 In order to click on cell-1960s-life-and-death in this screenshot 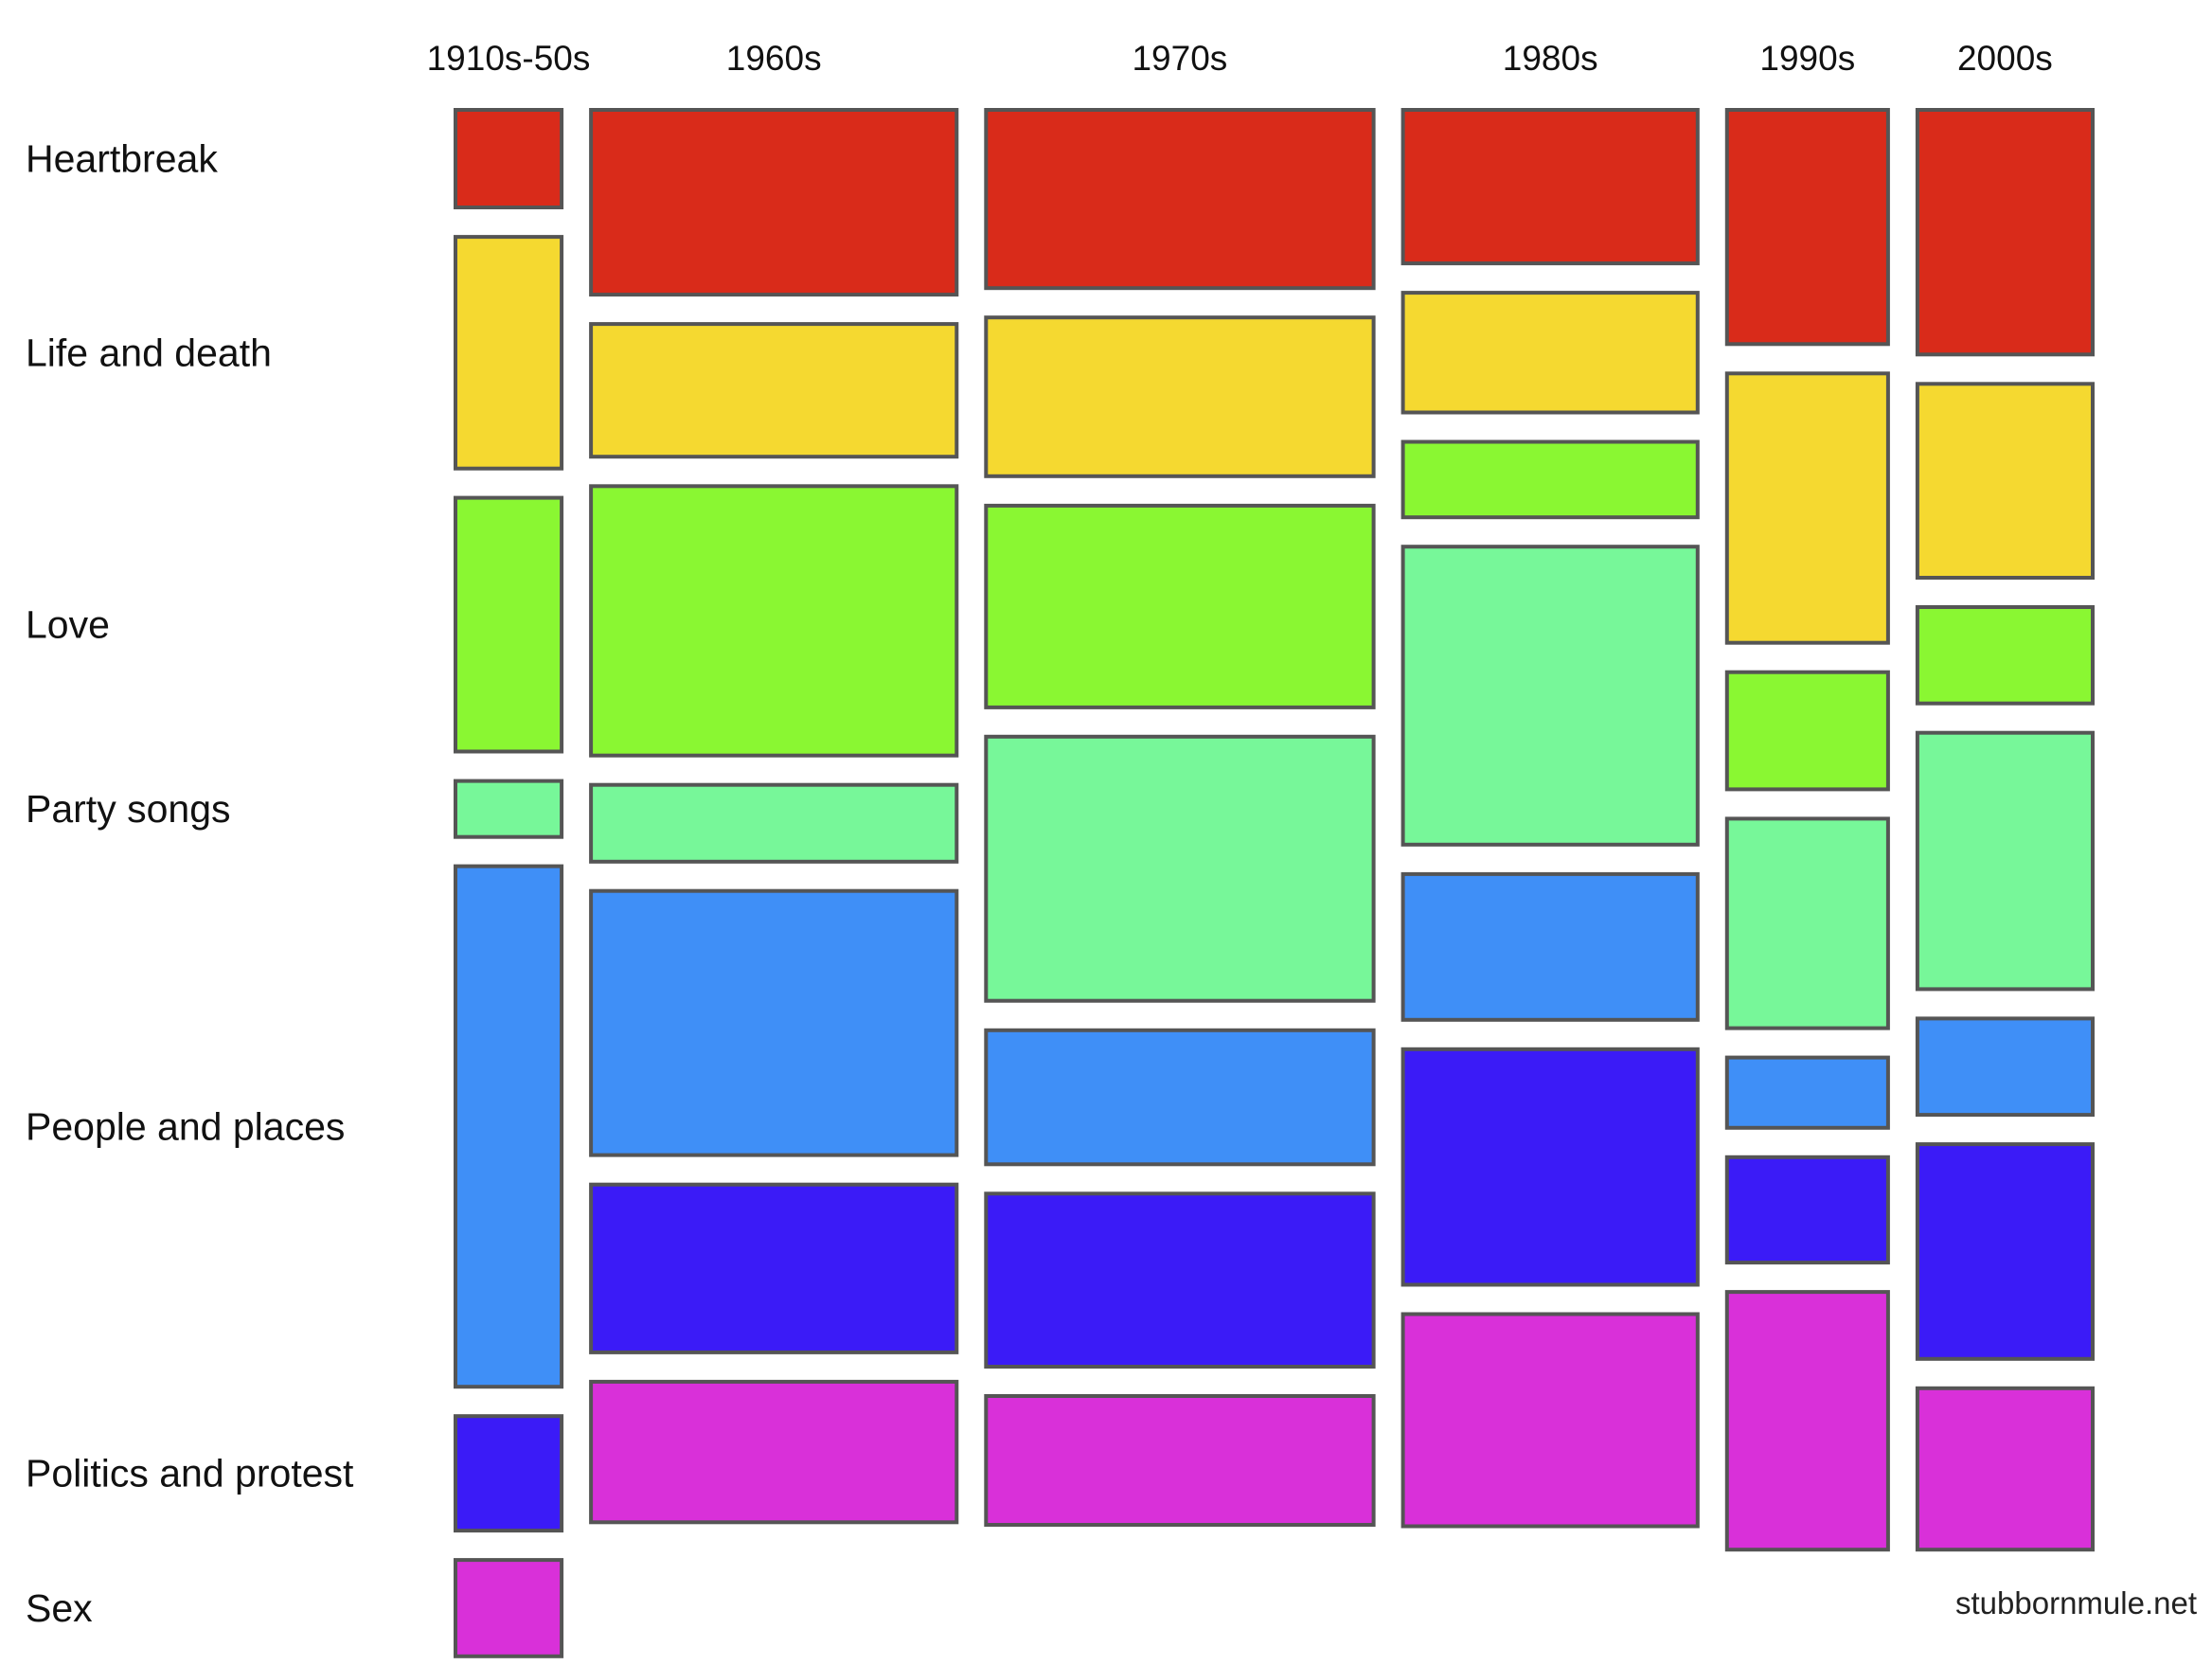, I will do `click(774, 390)`.